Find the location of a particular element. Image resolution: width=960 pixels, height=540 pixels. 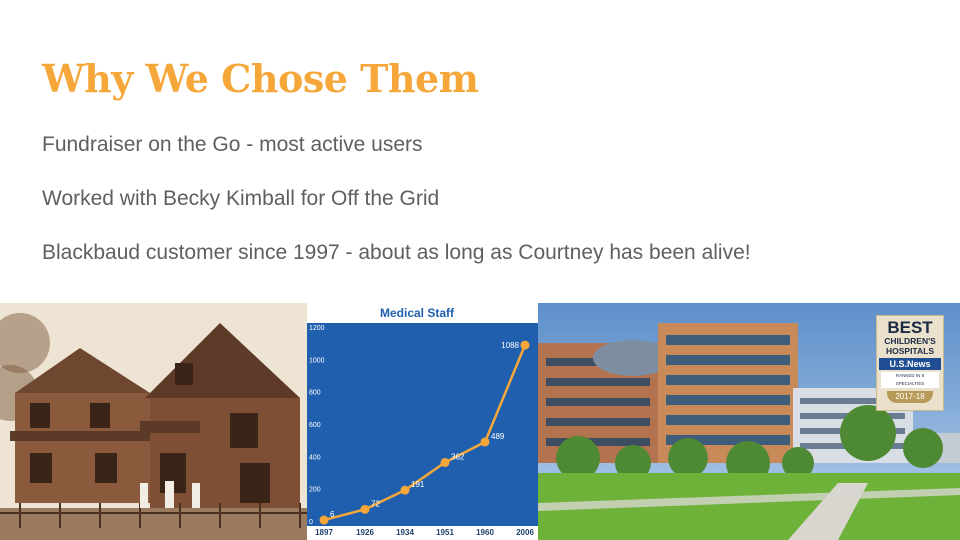

slide-title: Why We Chose Them is located at coordinates (260, 78).